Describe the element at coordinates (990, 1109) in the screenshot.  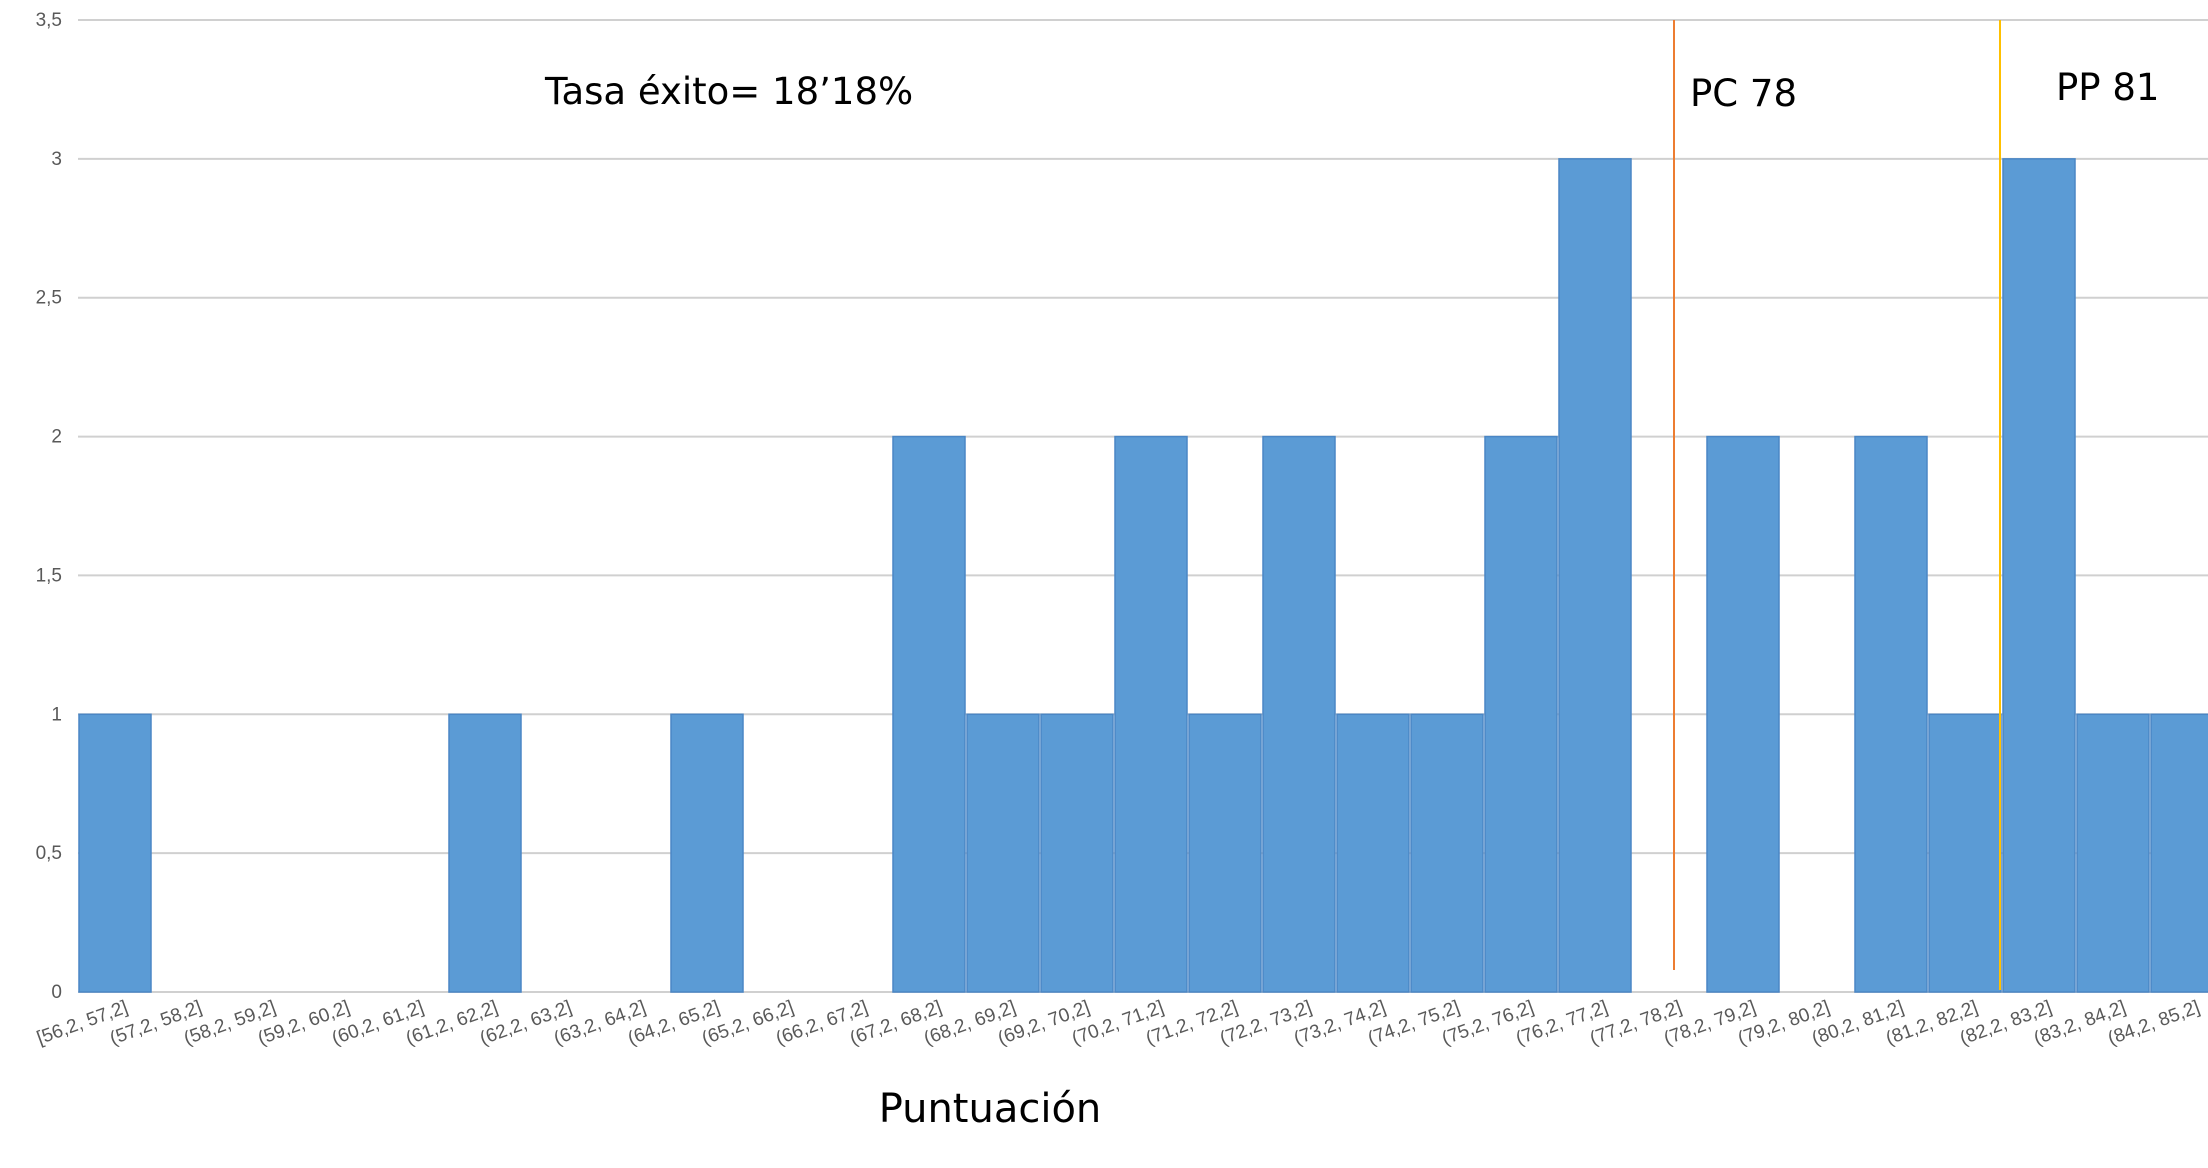
I see `x-axis-title: Puntuación` at that location.